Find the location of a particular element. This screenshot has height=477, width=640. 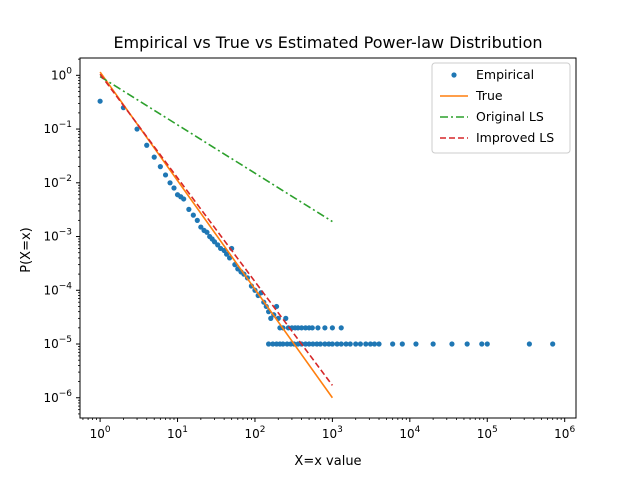

x-tick-label: 10⁶ is located at coordinates (564, 433).